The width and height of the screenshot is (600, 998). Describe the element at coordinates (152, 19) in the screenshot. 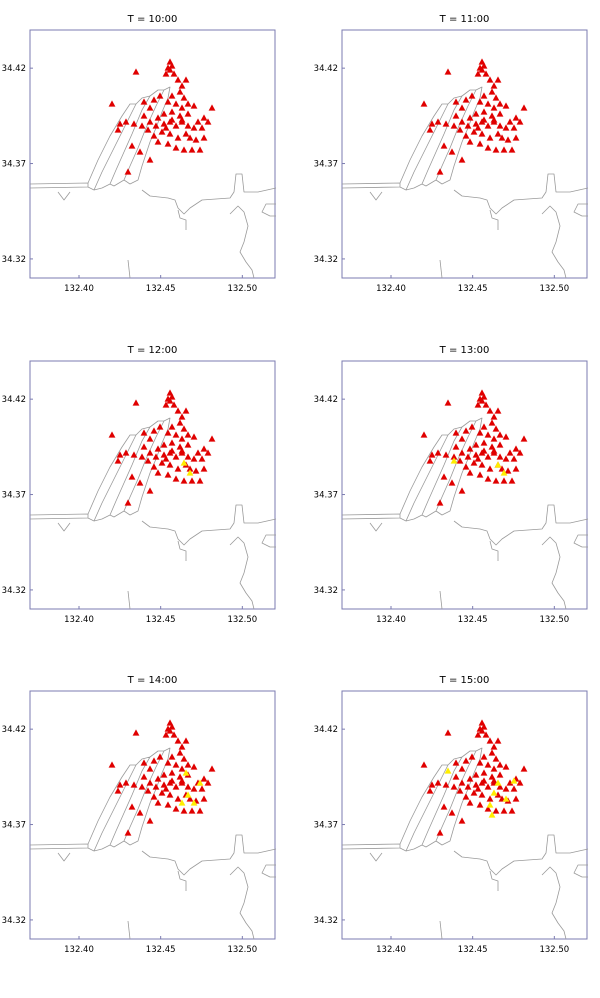

I see `panel-title: T = 10:00` at that location.